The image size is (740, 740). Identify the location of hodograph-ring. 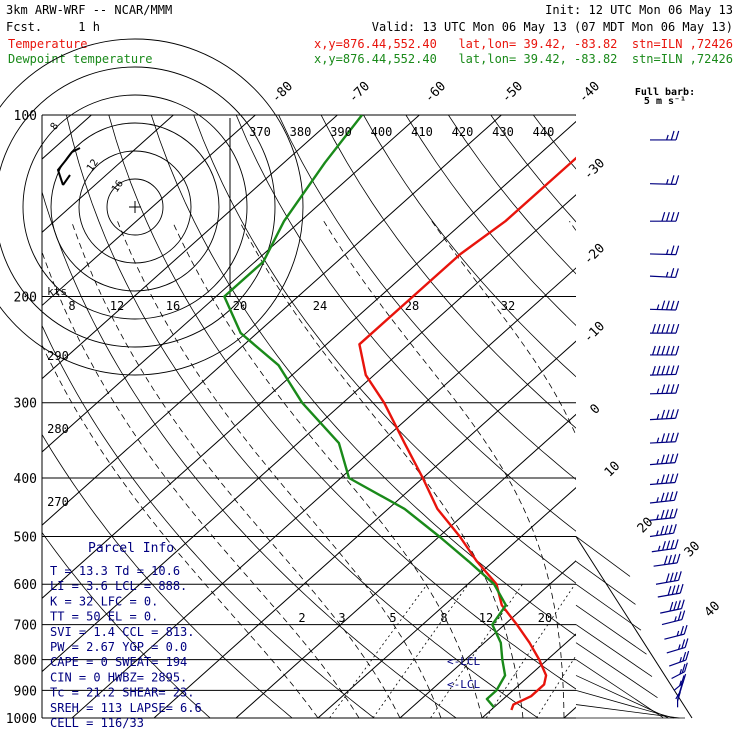
(135, 207).